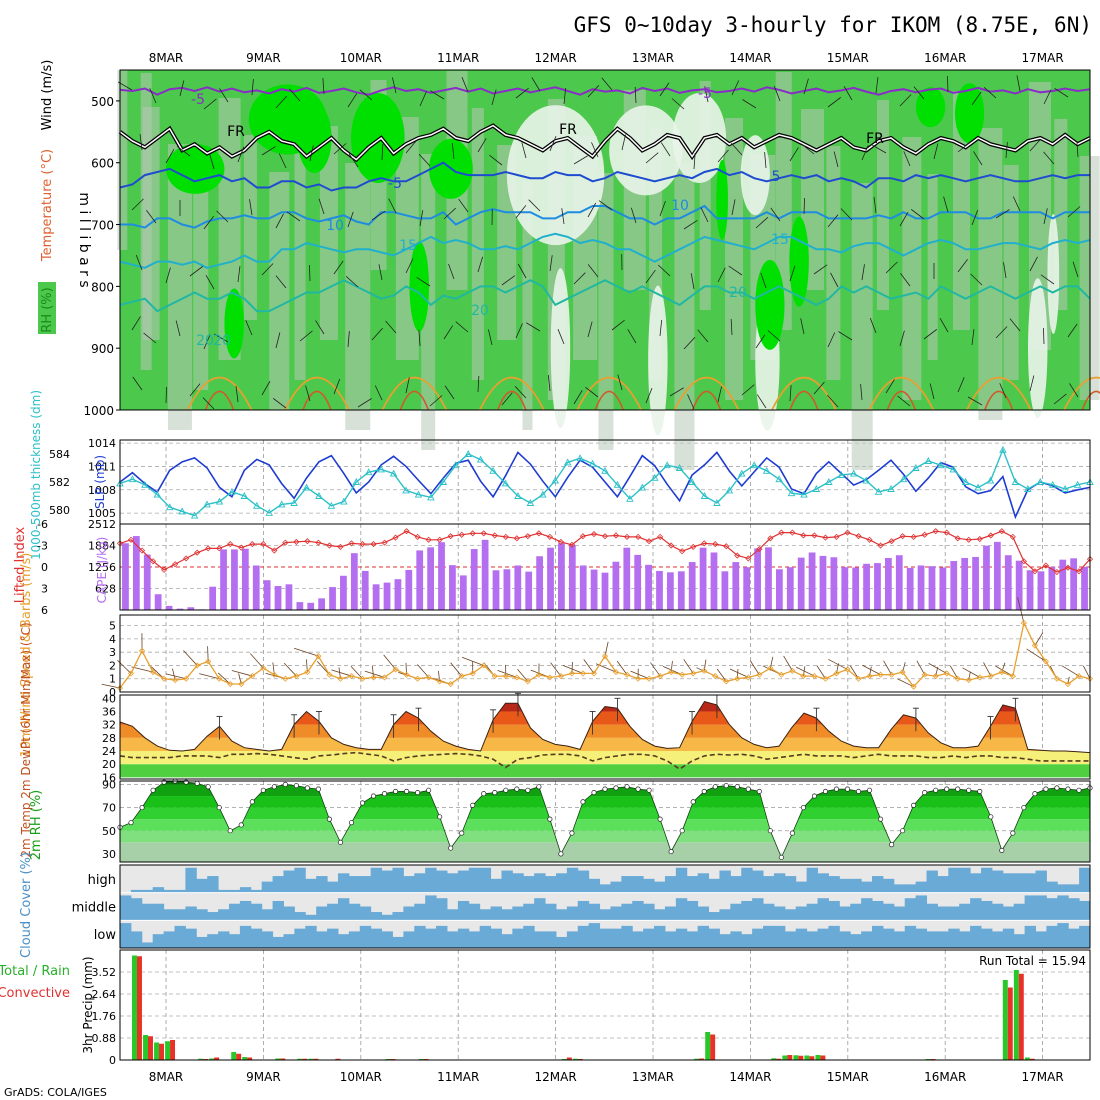 This screenshot has height=1100, width=1100. What do you see at coordinates (605, 727) in the screenshot?
I see `temp-line` at bounding box center [605, 727].